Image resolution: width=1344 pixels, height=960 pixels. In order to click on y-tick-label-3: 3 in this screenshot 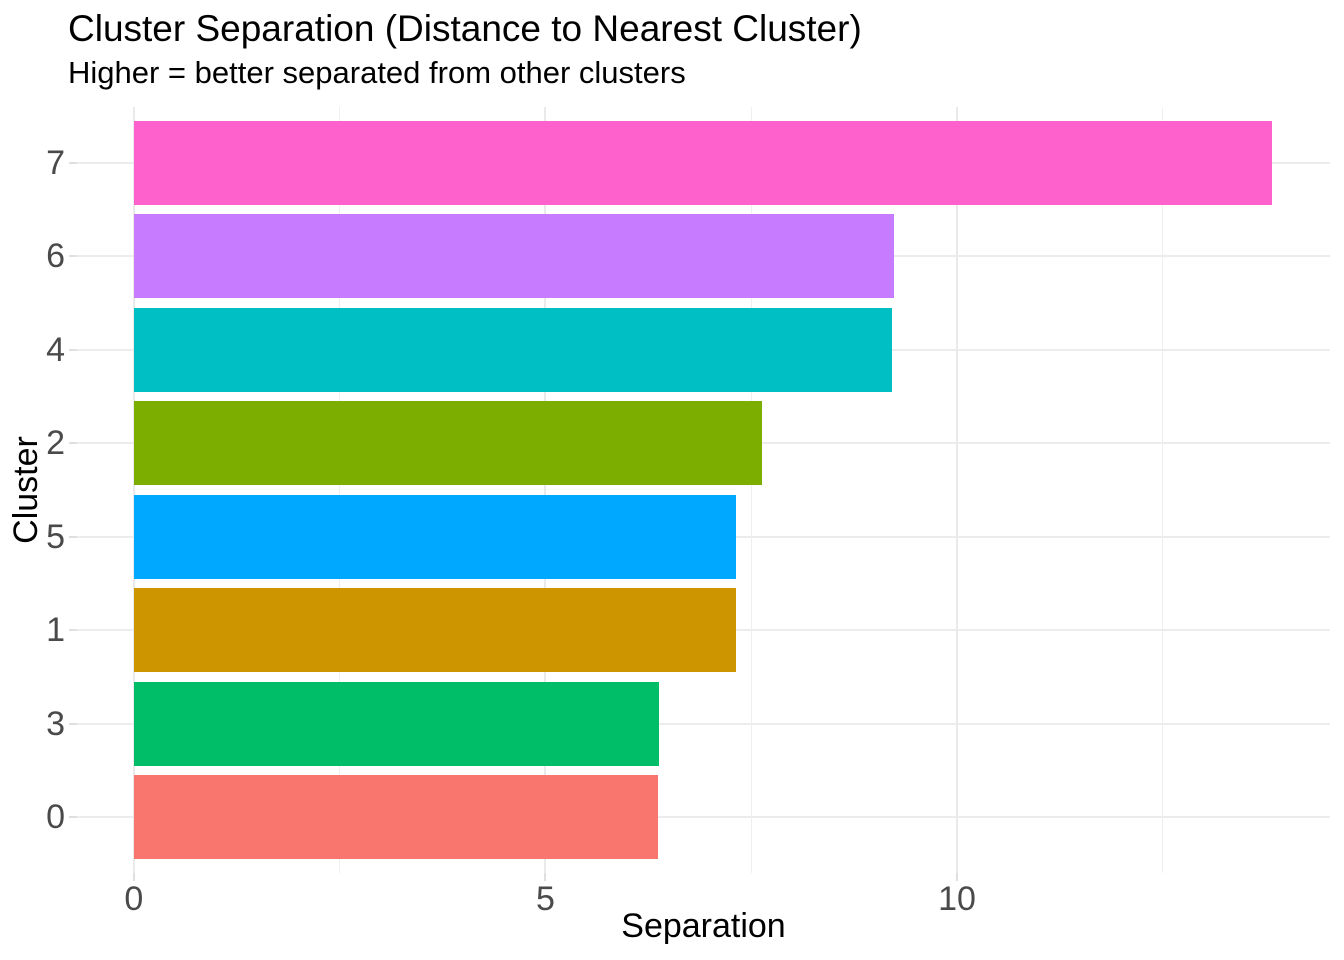, I will do `click(55, 723)`.